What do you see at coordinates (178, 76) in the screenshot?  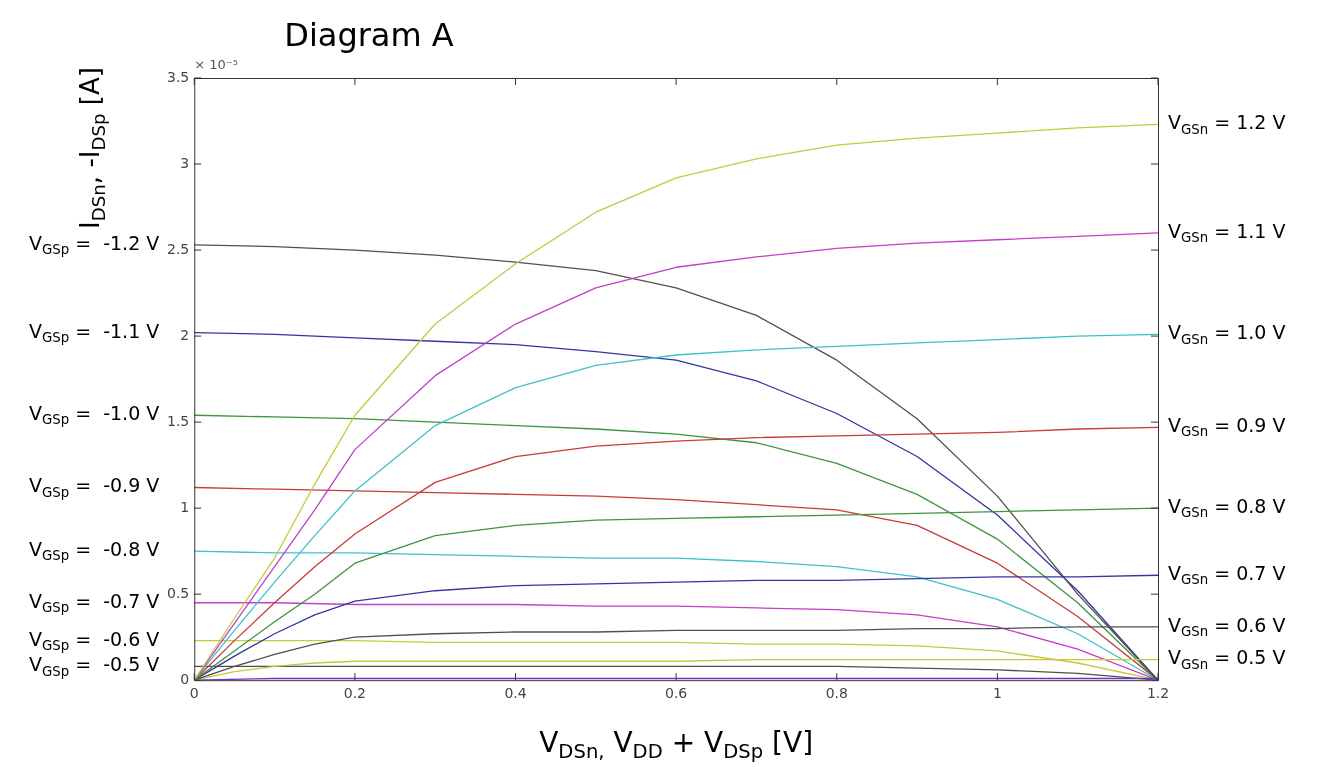 I see `y-tick-label: 3.5` at bounding box center [178, 76].